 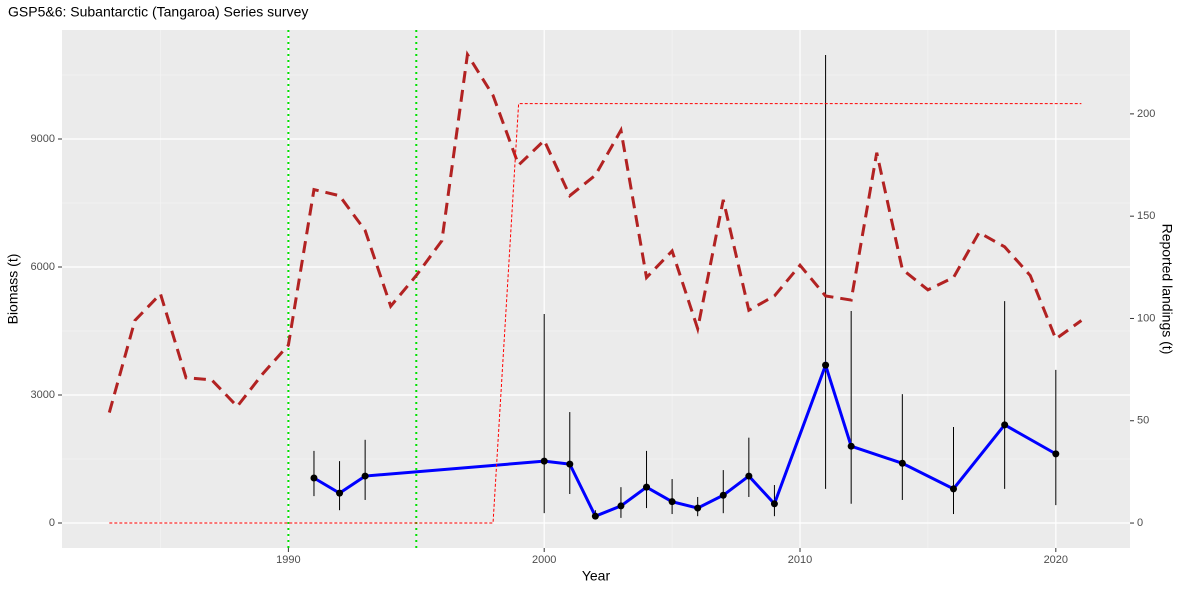 I want to click on y-tick-label: 9000, so click(x=43, y=139).